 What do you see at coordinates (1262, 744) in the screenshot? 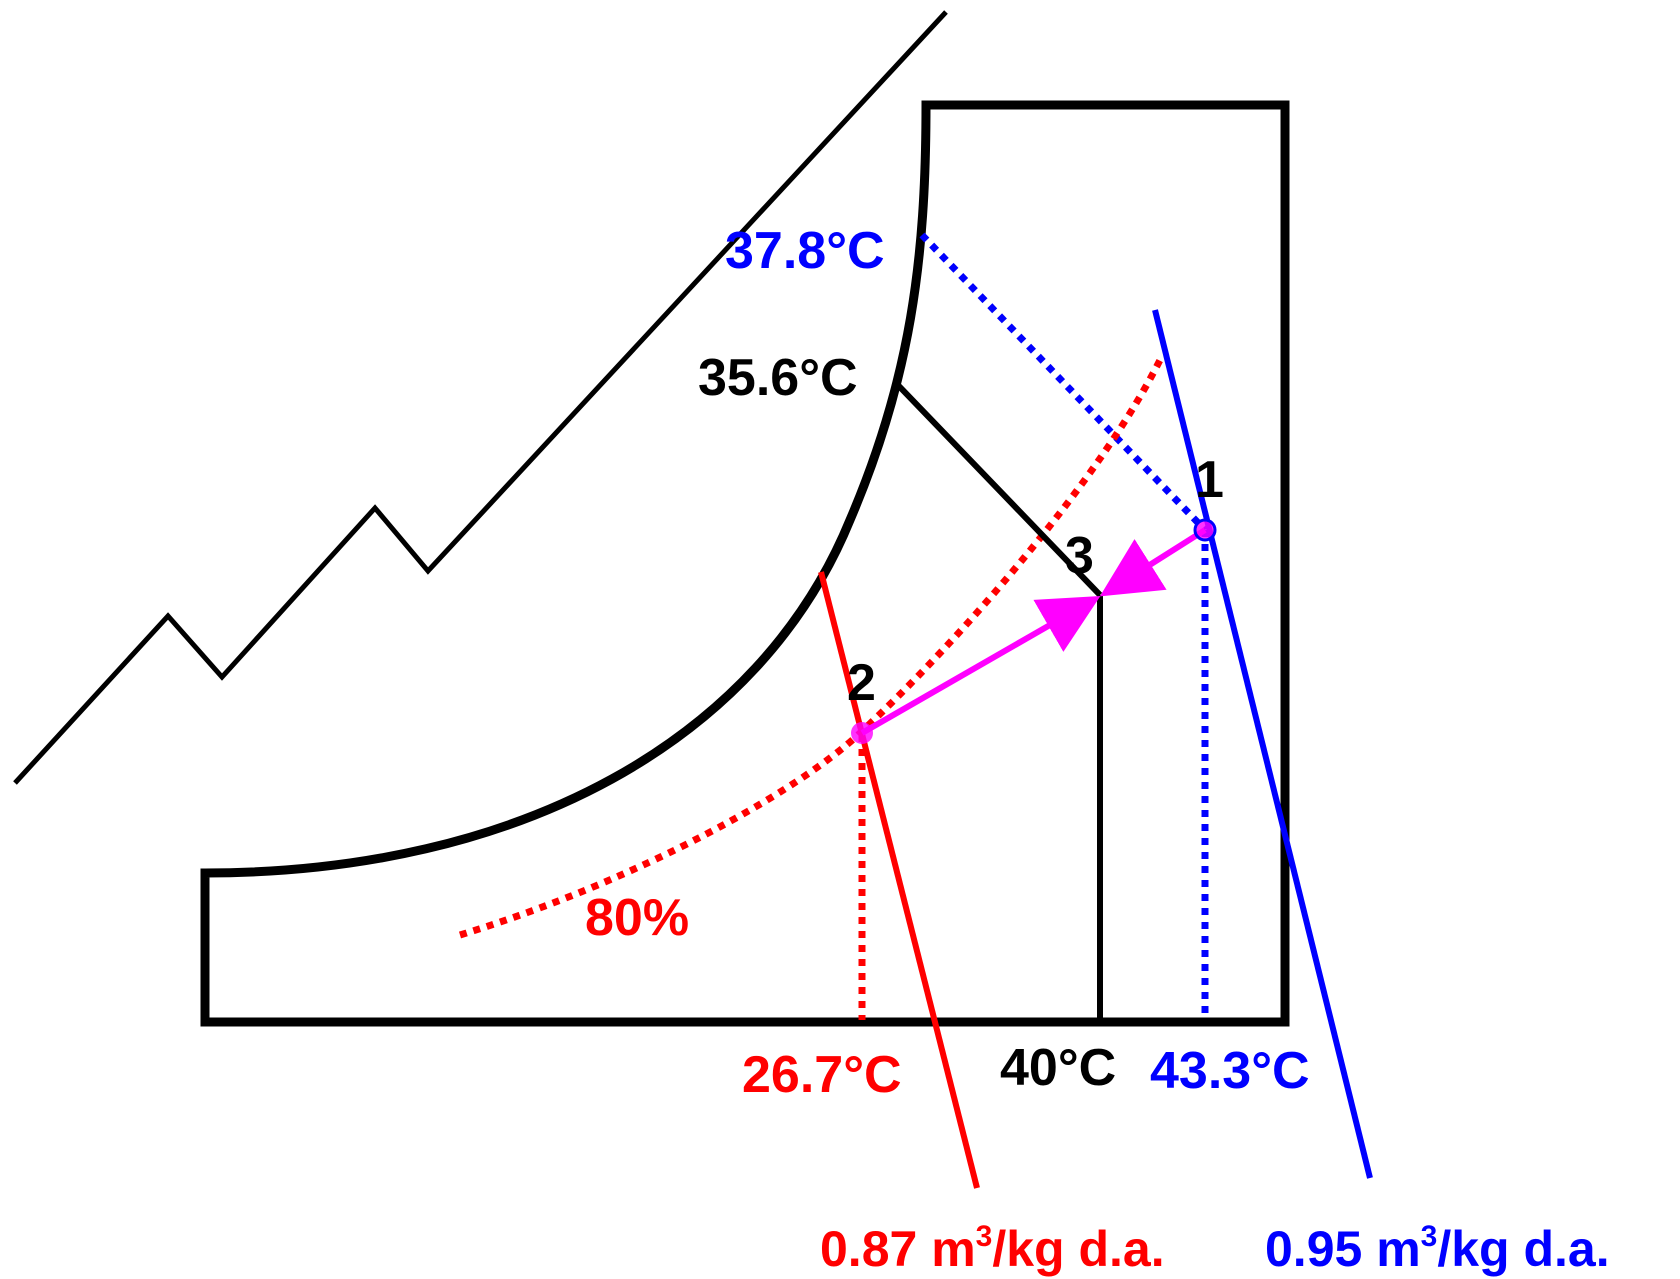
I see `specific-volume-0-95-line` at bounding box center [1262, 744].